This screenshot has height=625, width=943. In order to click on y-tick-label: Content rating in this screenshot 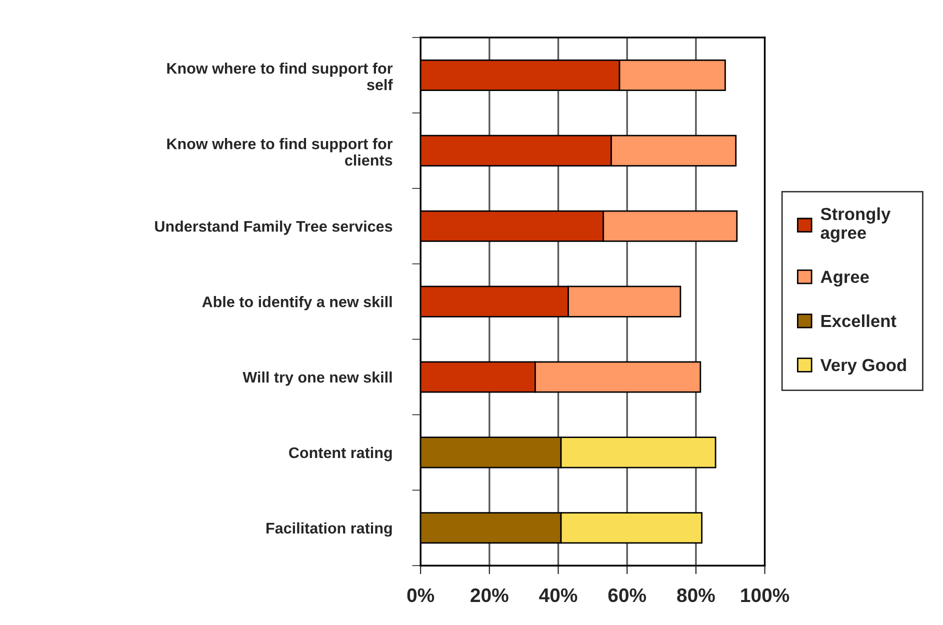, I will do `click(340, 454)`.